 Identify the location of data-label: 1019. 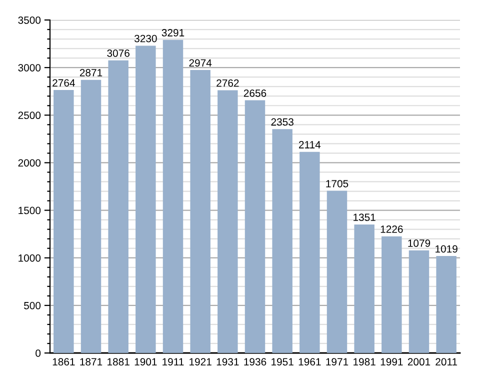
(447, 249).